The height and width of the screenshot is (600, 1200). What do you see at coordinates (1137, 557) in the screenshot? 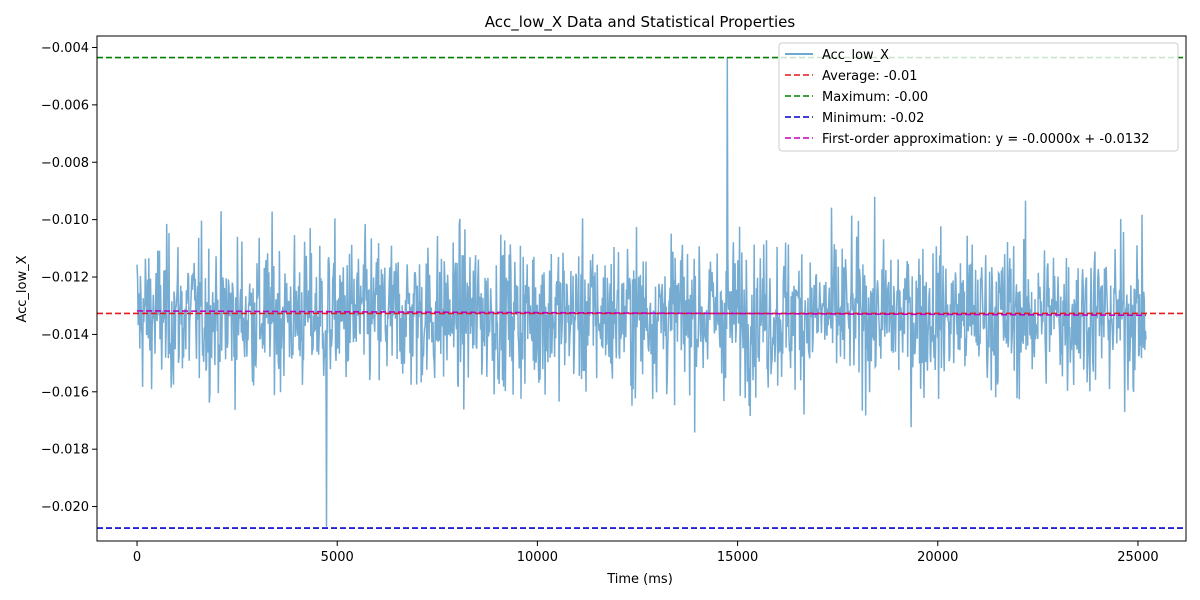
I see `x-tick-label: 25000` at bounding box center [1137, 557].